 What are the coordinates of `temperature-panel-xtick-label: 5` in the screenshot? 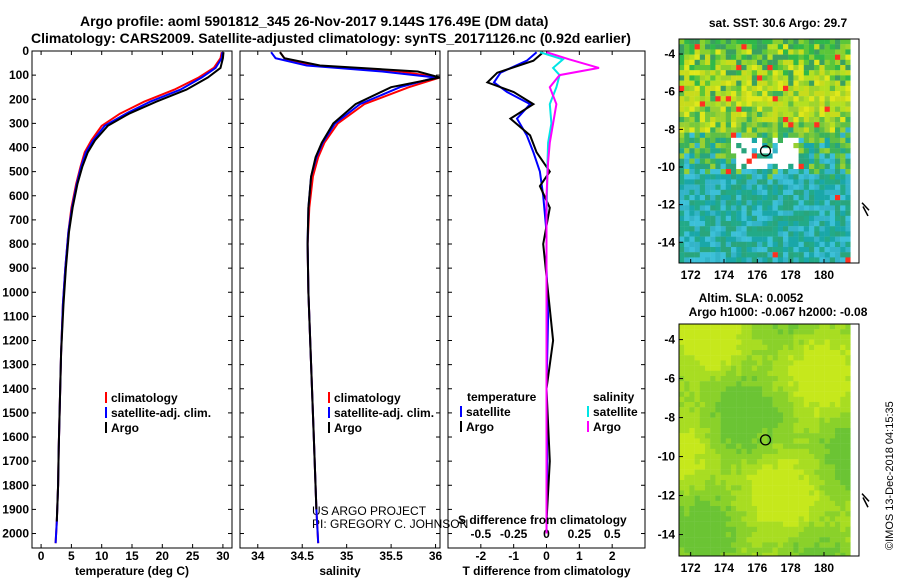 It's located at (71, 556).